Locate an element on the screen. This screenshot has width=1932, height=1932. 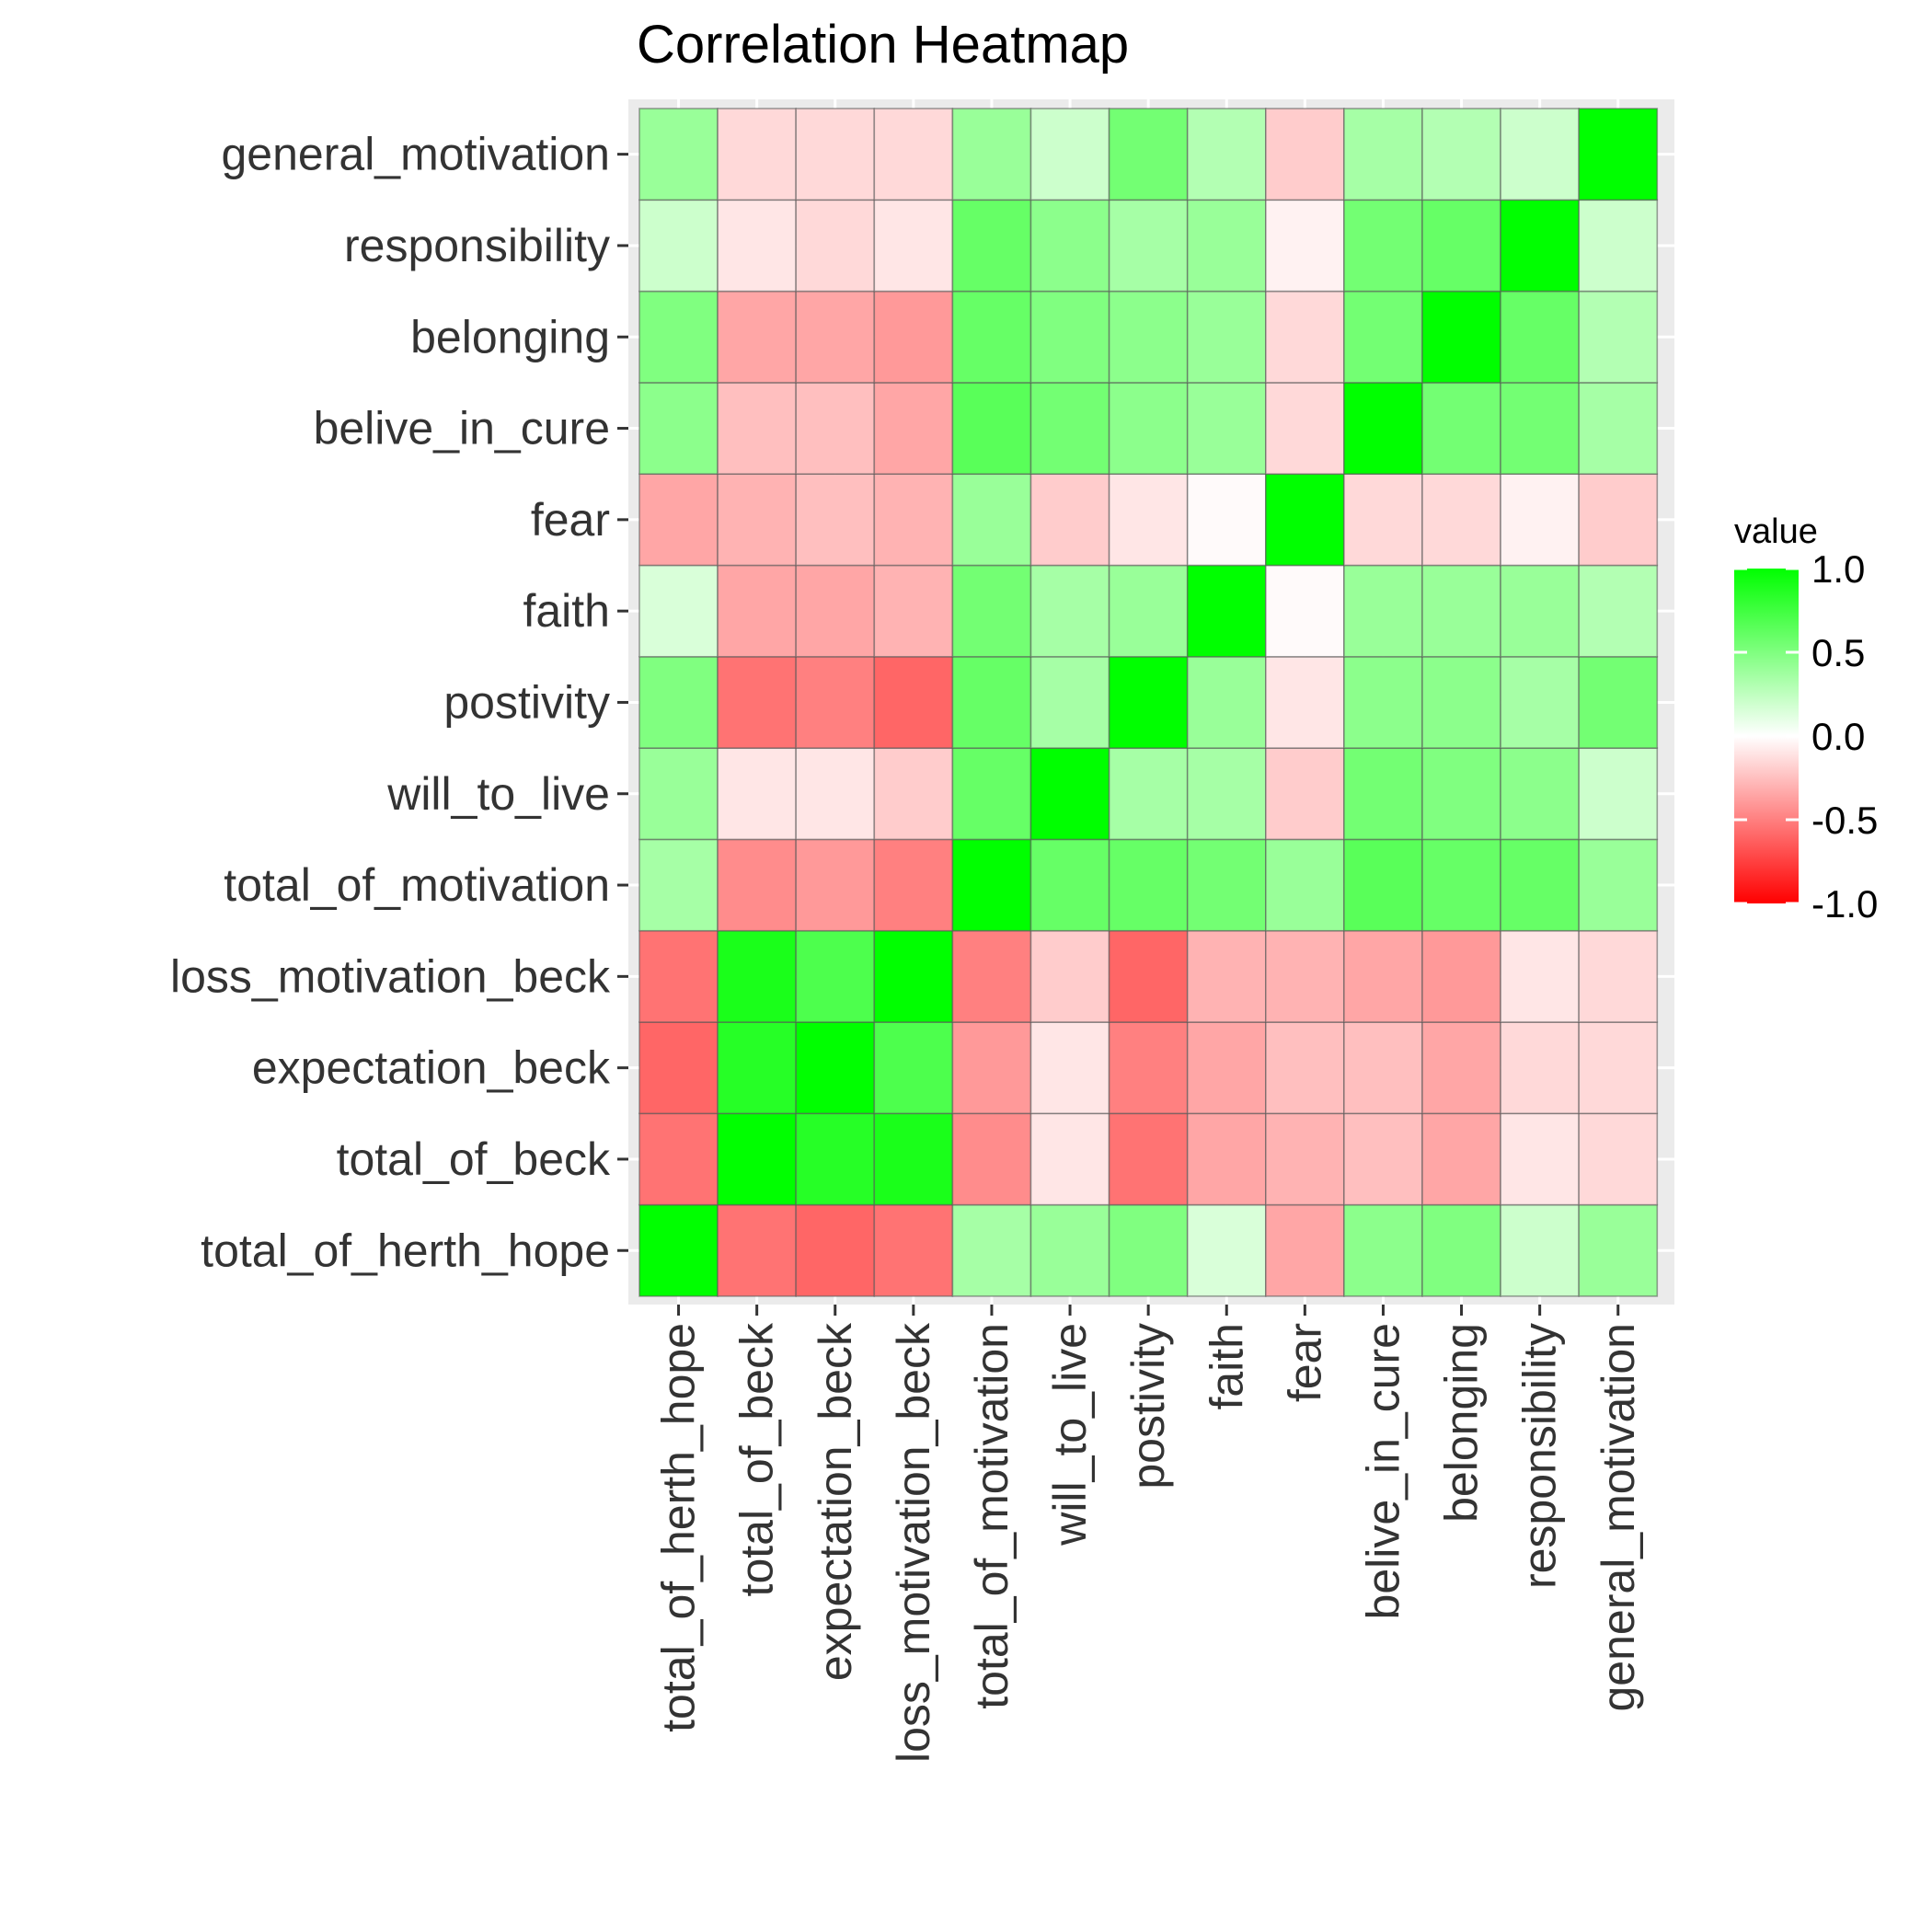
heatmap-cell-responsibility-faith is located at coordinates (1226, 246).